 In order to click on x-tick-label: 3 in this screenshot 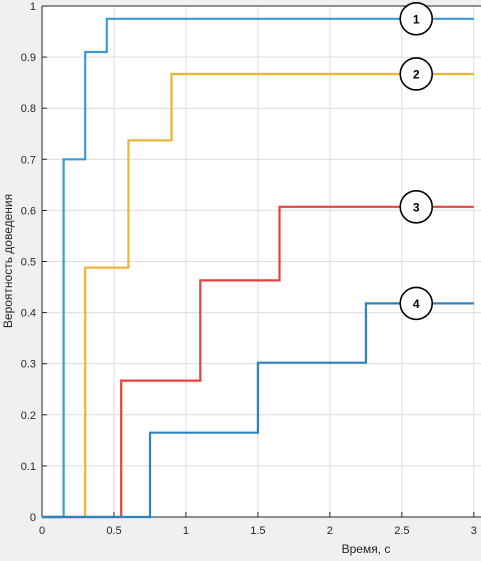, I will do `click(474, 531)`.